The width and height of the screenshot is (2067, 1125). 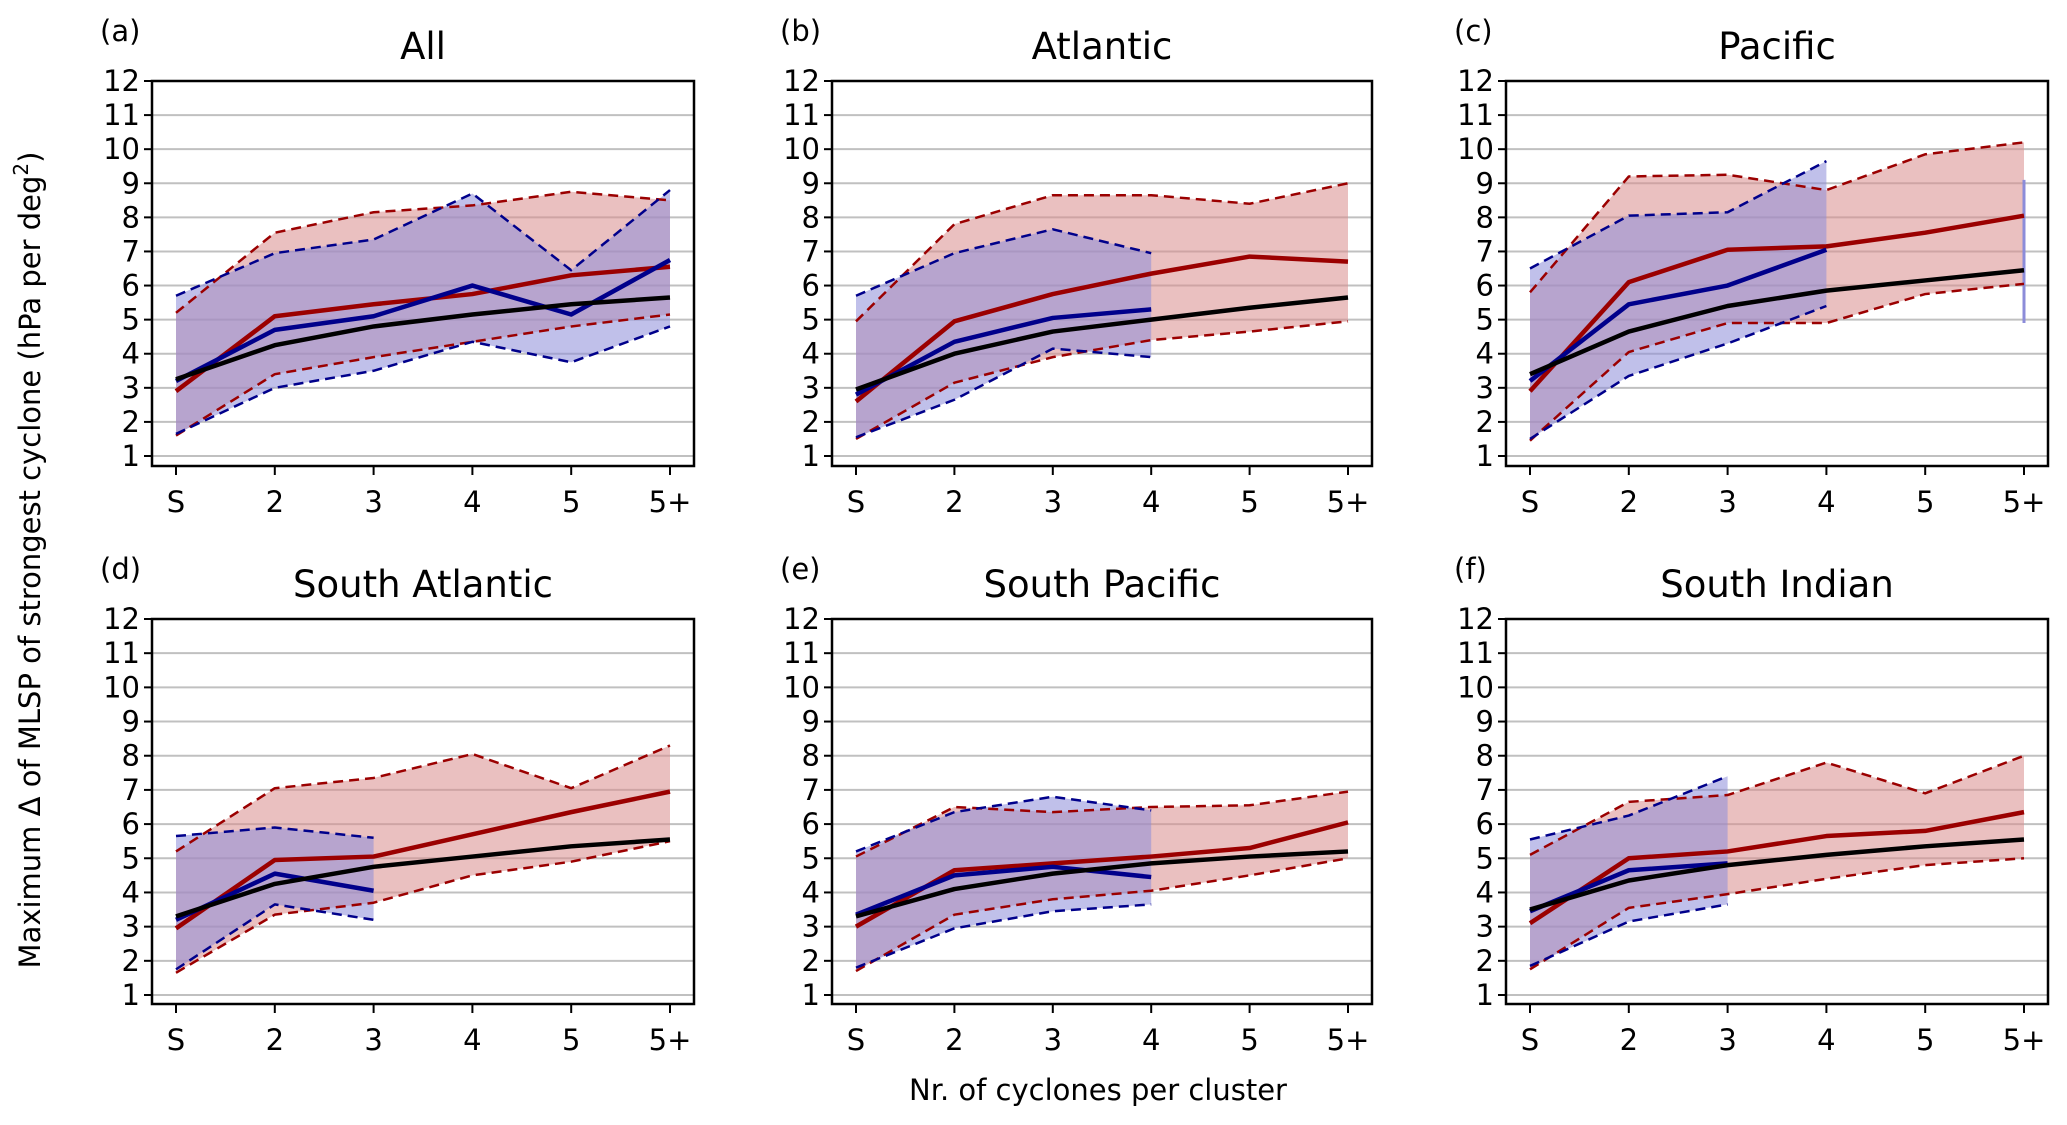 What do you see at coordinates (1777, 584) in the screenshot?
I see `panel-title: South Indian` at bounding box center [1777, 584].